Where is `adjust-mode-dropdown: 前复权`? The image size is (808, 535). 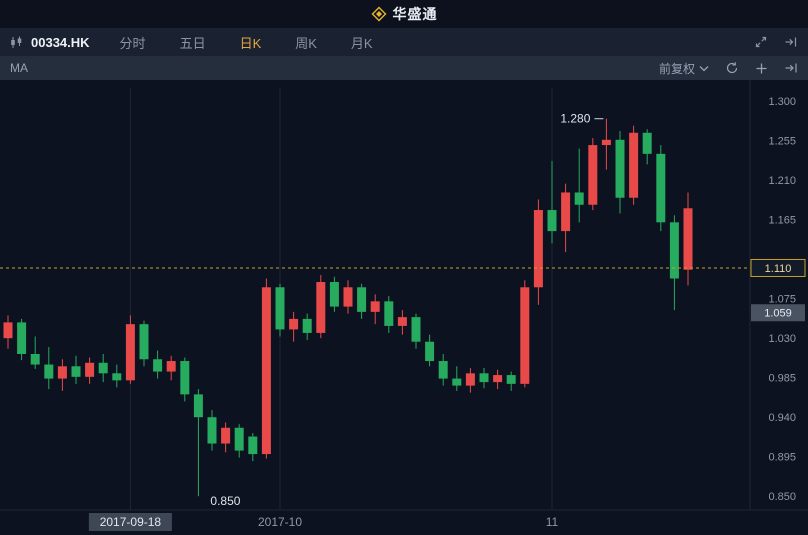 adjust-mode-dropdown: 前复权 is located at coordinates (684, 68).